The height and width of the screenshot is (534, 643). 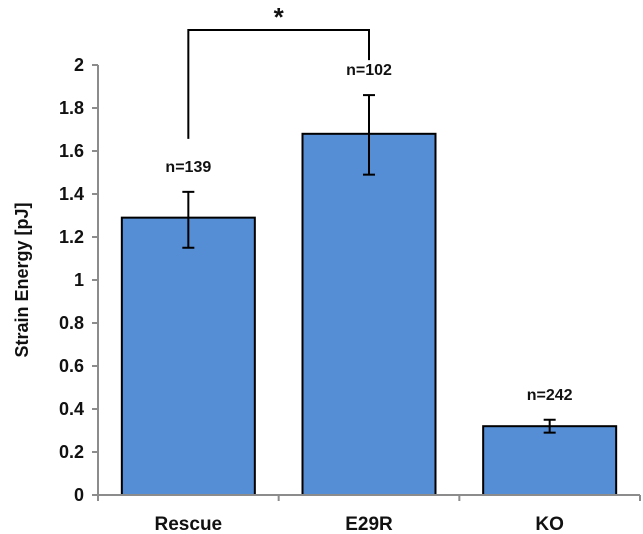 I want to click on bar-e29r, so click(x=369, y=314).